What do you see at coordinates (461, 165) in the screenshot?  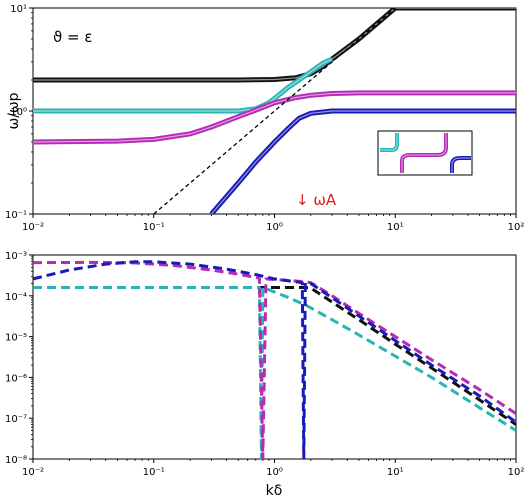 I see `inset-blue-curve-inner` at bounding box center [461, 165].